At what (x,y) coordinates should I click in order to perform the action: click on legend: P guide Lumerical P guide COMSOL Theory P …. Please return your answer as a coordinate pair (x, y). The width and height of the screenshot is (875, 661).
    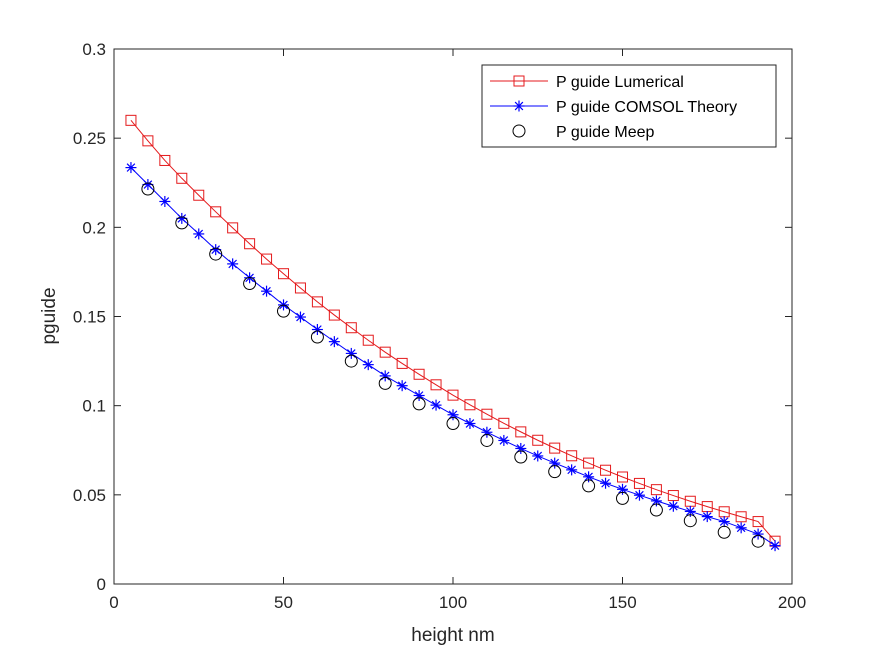
    Looking at the image, I should click on (629, 106).